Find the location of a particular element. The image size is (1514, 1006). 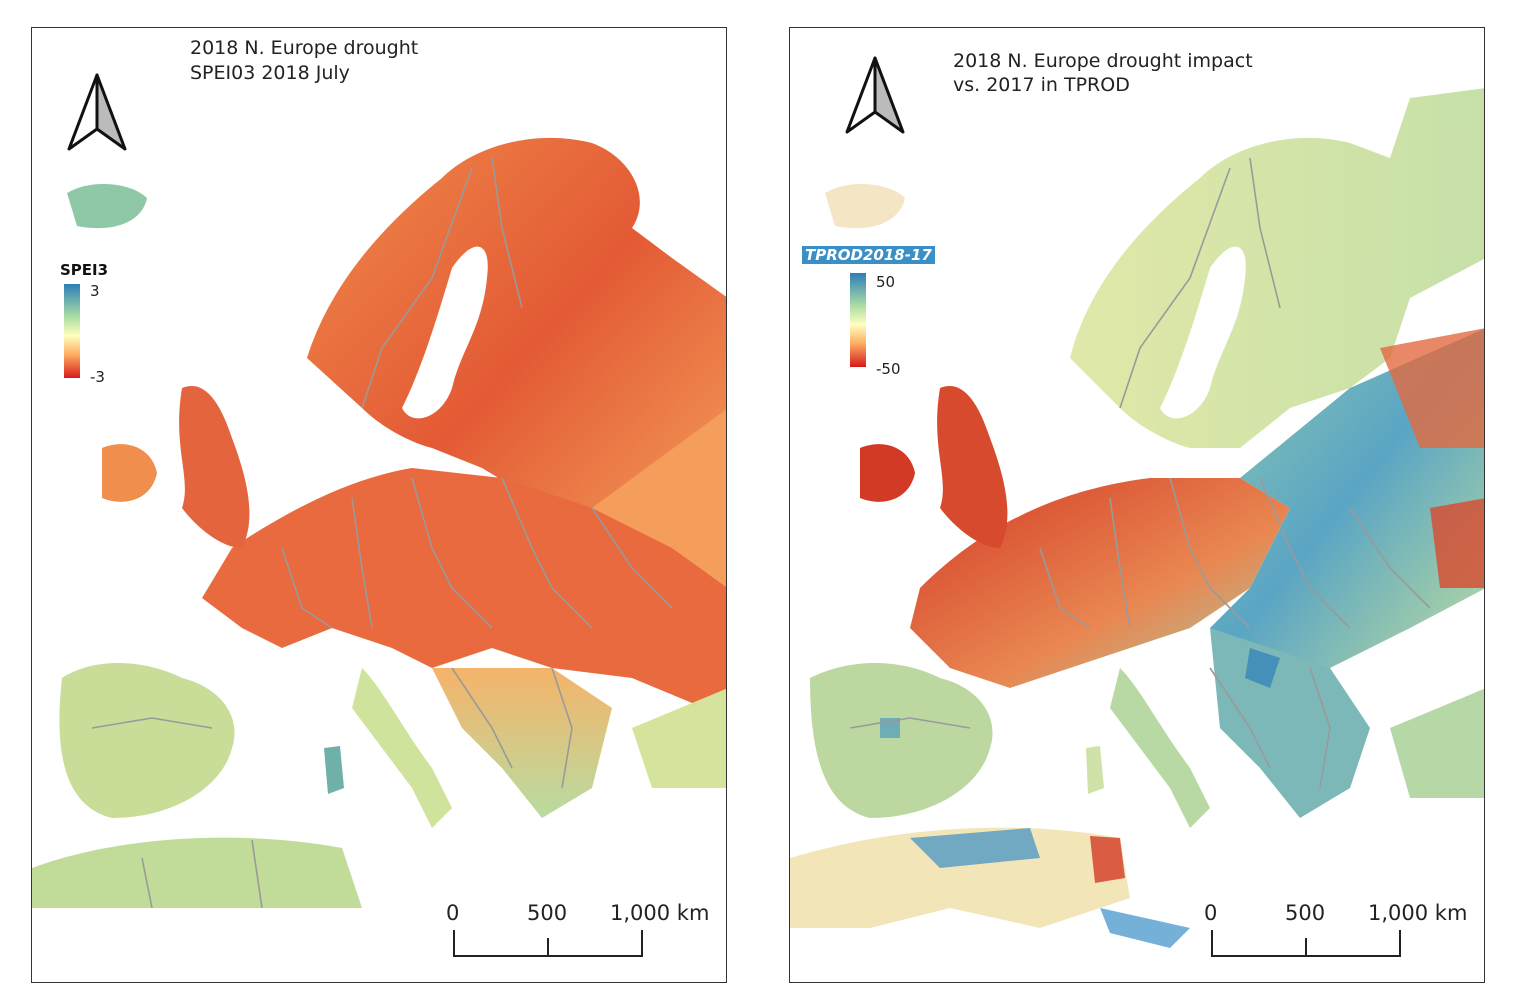

map-title-line2: vs. 2017 in TPROD is located at coordinates (1041, 85).